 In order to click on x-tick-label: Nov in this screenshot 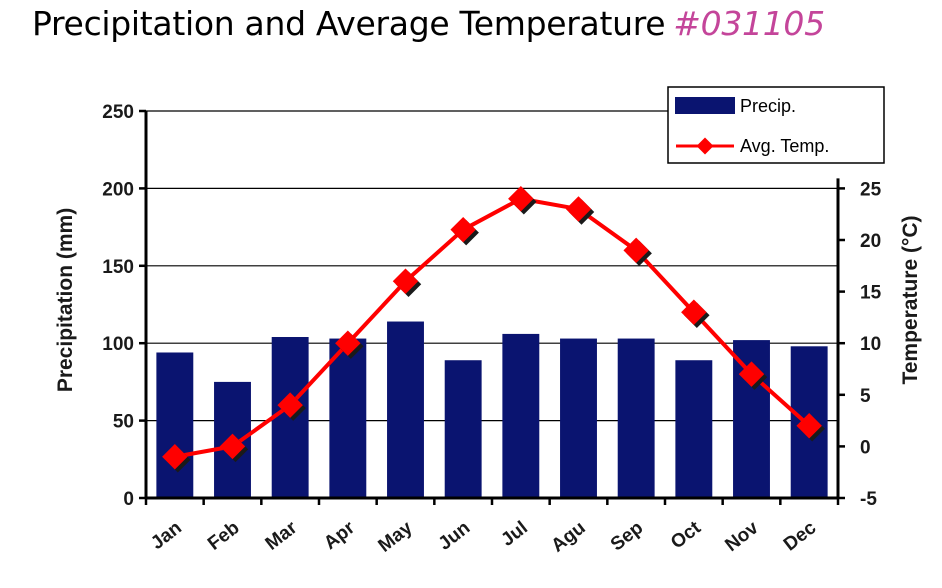, I will do `click(742, 536)`.